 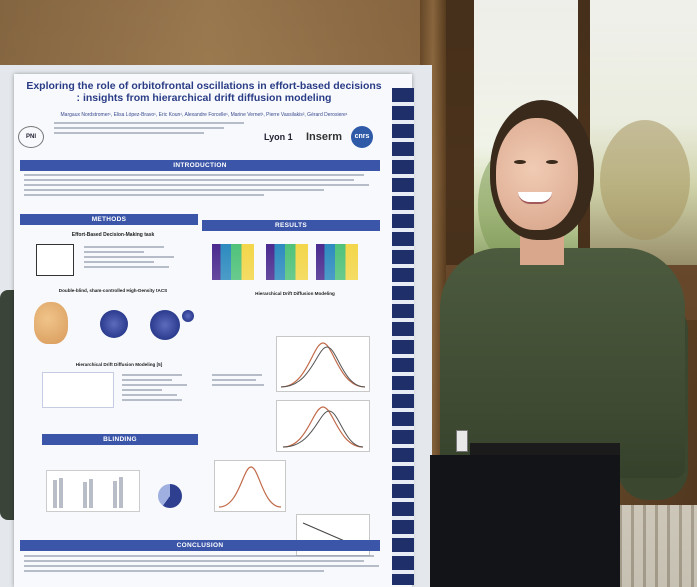 I want to click on results-text, so click(x=240, y=381).